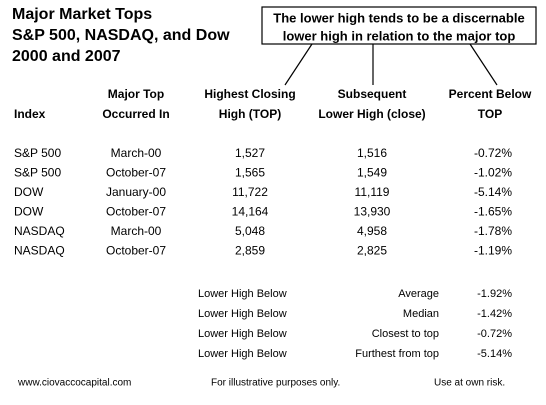 Image resolution: width=546 pixels, height=405 pixels. What do you see at coordinates (372, 173) in the screenshot?
I see `table-cell: 1,549` at bounding box center [372, 173].